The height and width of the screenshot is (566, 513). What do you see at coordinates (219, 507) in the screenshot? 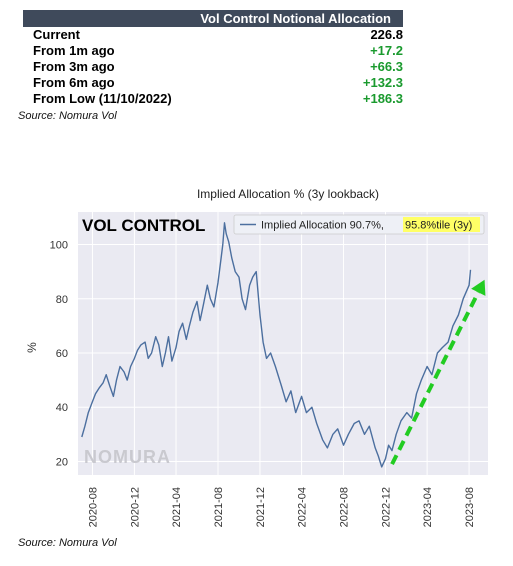
I see `x-tick-label: 2021-08` at bounding box center [219, 507].